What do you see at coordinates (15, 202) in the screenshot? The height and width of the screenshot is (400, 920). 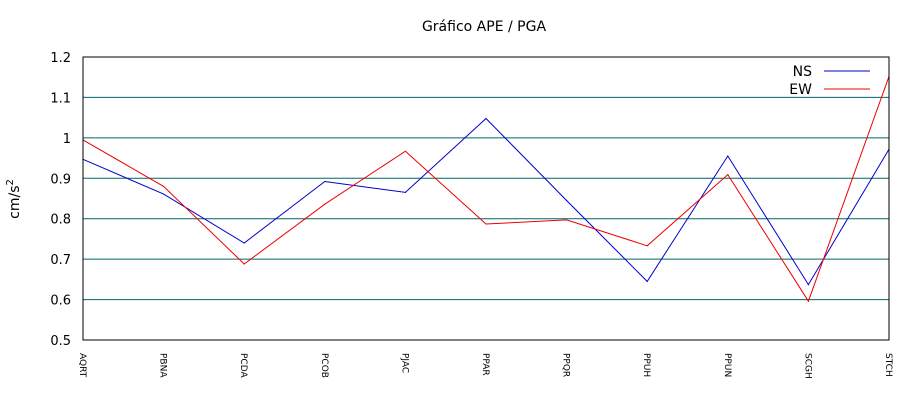 I see `y-axis-label-unit: cm/s` at bounding box center [15, 202].